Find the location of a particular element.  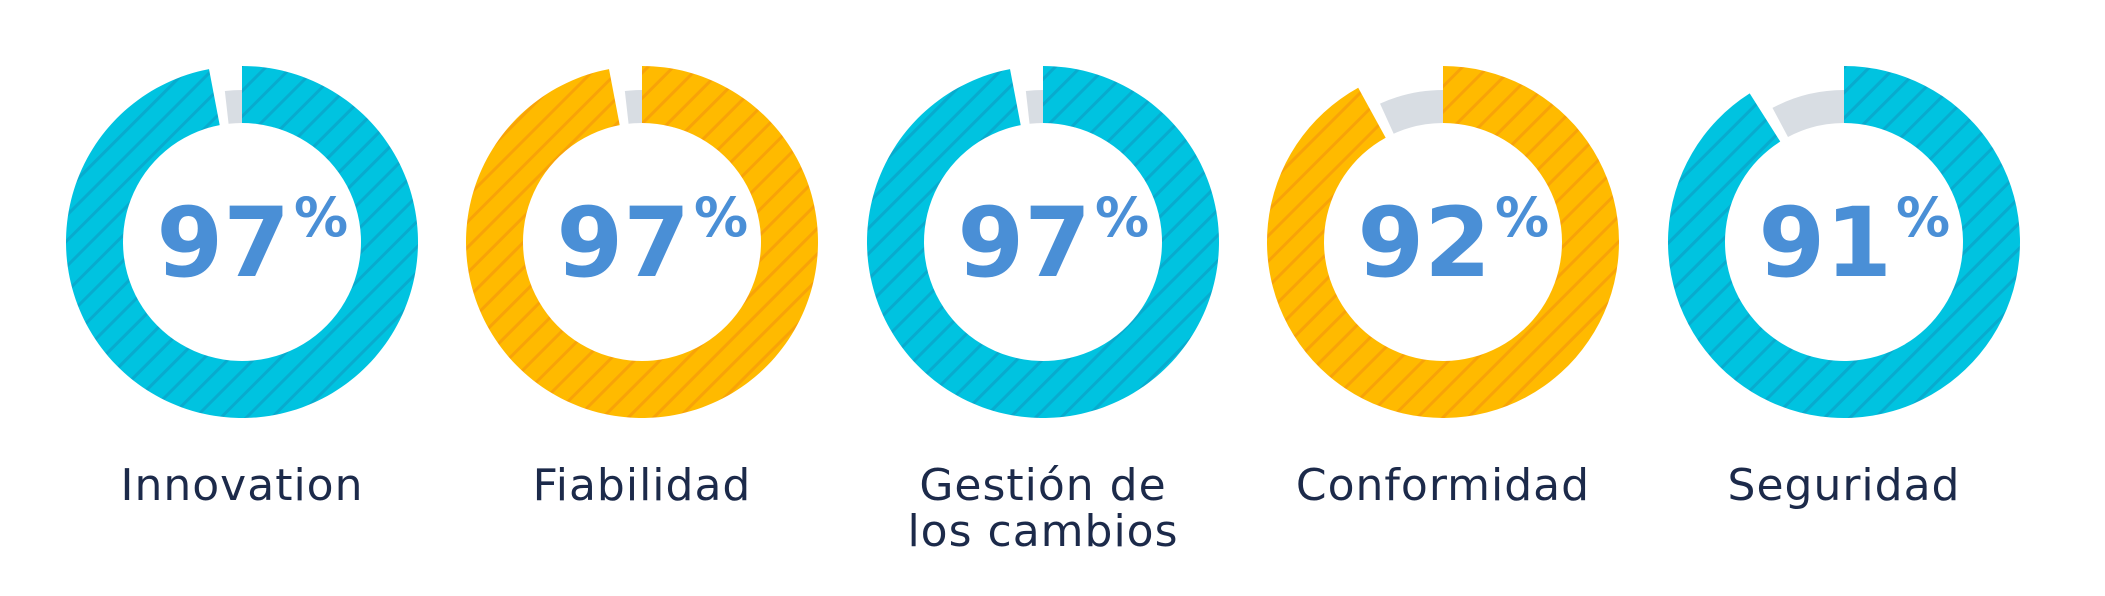

donut-4: 92 % Conformidad is located at coordinates (1443, 288).